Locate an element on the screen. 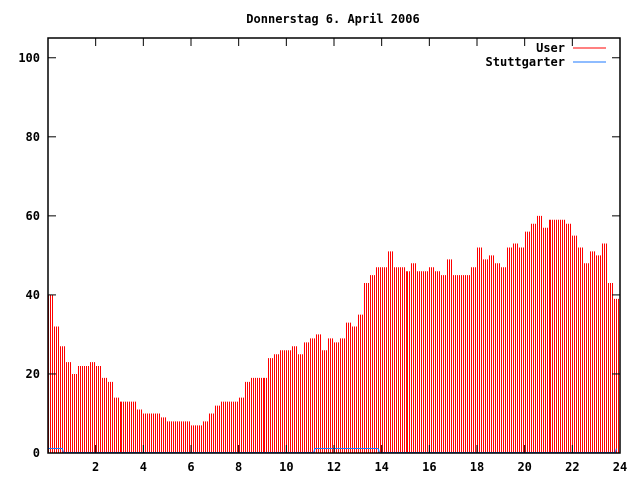  chart-title: Donnerstag 6. April 2006 is located at coordinates (332, 19).